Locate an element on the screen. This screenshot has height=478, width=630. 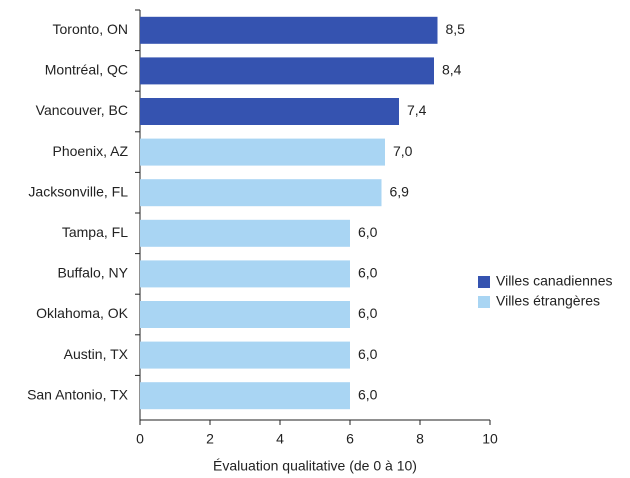
x-tick-label: 8 is located at coordinates (420, 439).